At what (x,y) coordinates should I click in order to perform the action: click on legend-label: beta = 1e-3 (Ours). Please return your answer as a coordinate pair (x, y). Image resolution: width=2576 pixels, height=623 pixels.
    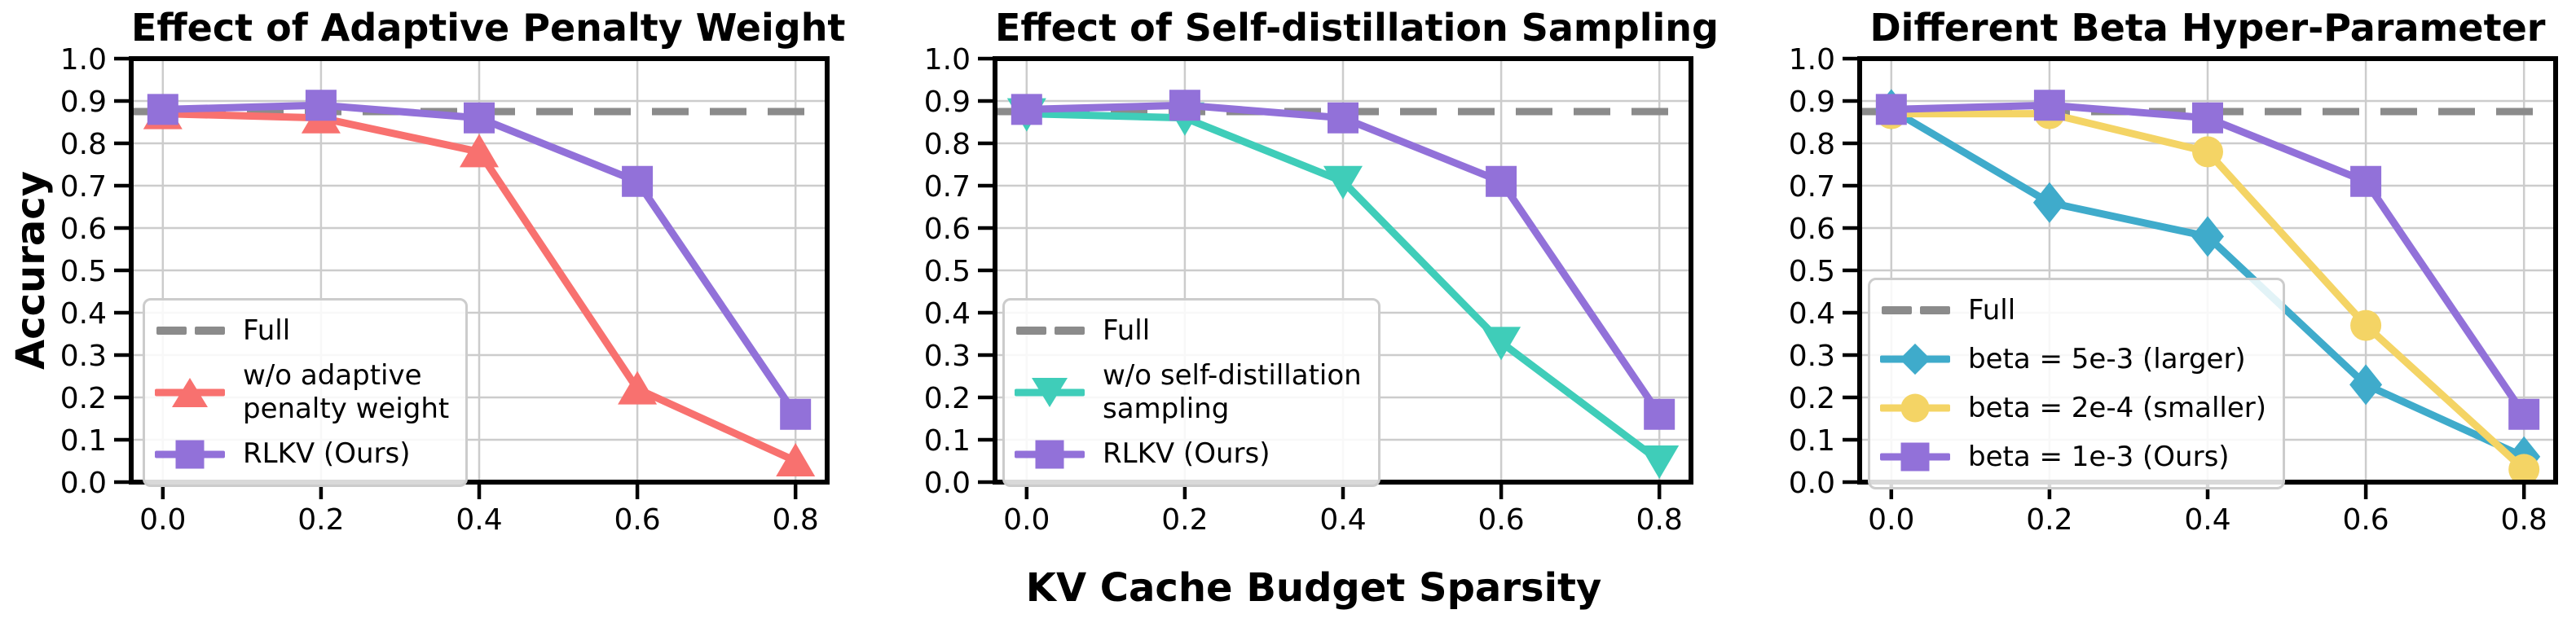
    Looking at the image, I should click on (2099, 456).